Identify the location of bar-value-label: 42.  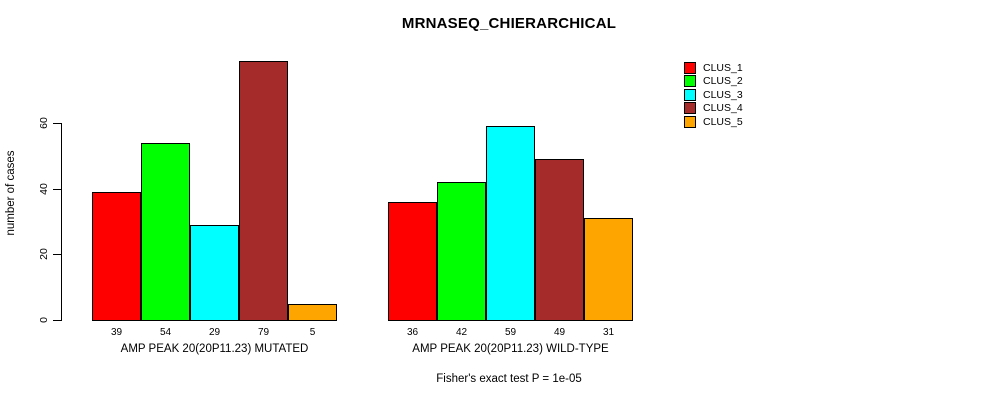
(461, 332).